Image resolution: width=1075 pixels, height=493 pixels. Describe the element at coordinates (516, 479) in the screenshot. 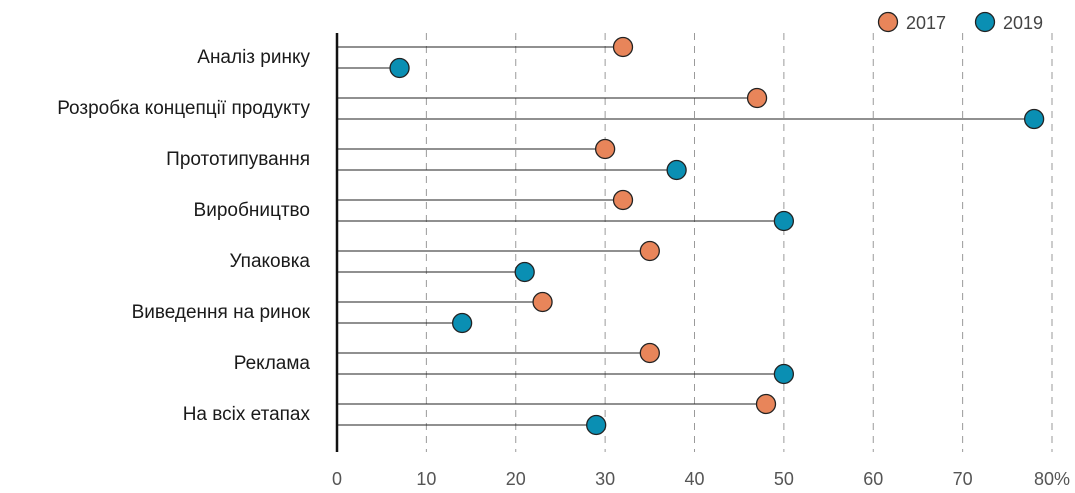

I see `x-tick-label: 20` at that location.